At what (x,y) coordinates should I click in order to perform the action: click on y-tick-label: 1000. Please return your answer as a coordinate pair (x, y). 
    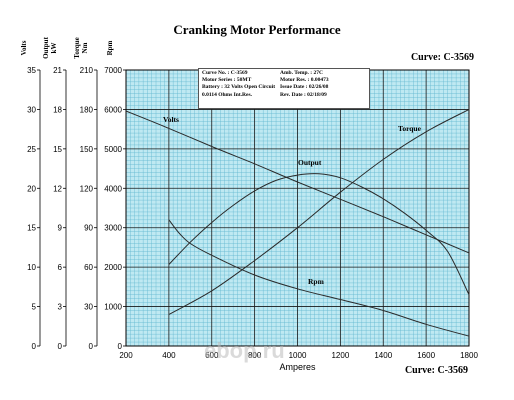
    Looking at the image, I should click on (113, 307).